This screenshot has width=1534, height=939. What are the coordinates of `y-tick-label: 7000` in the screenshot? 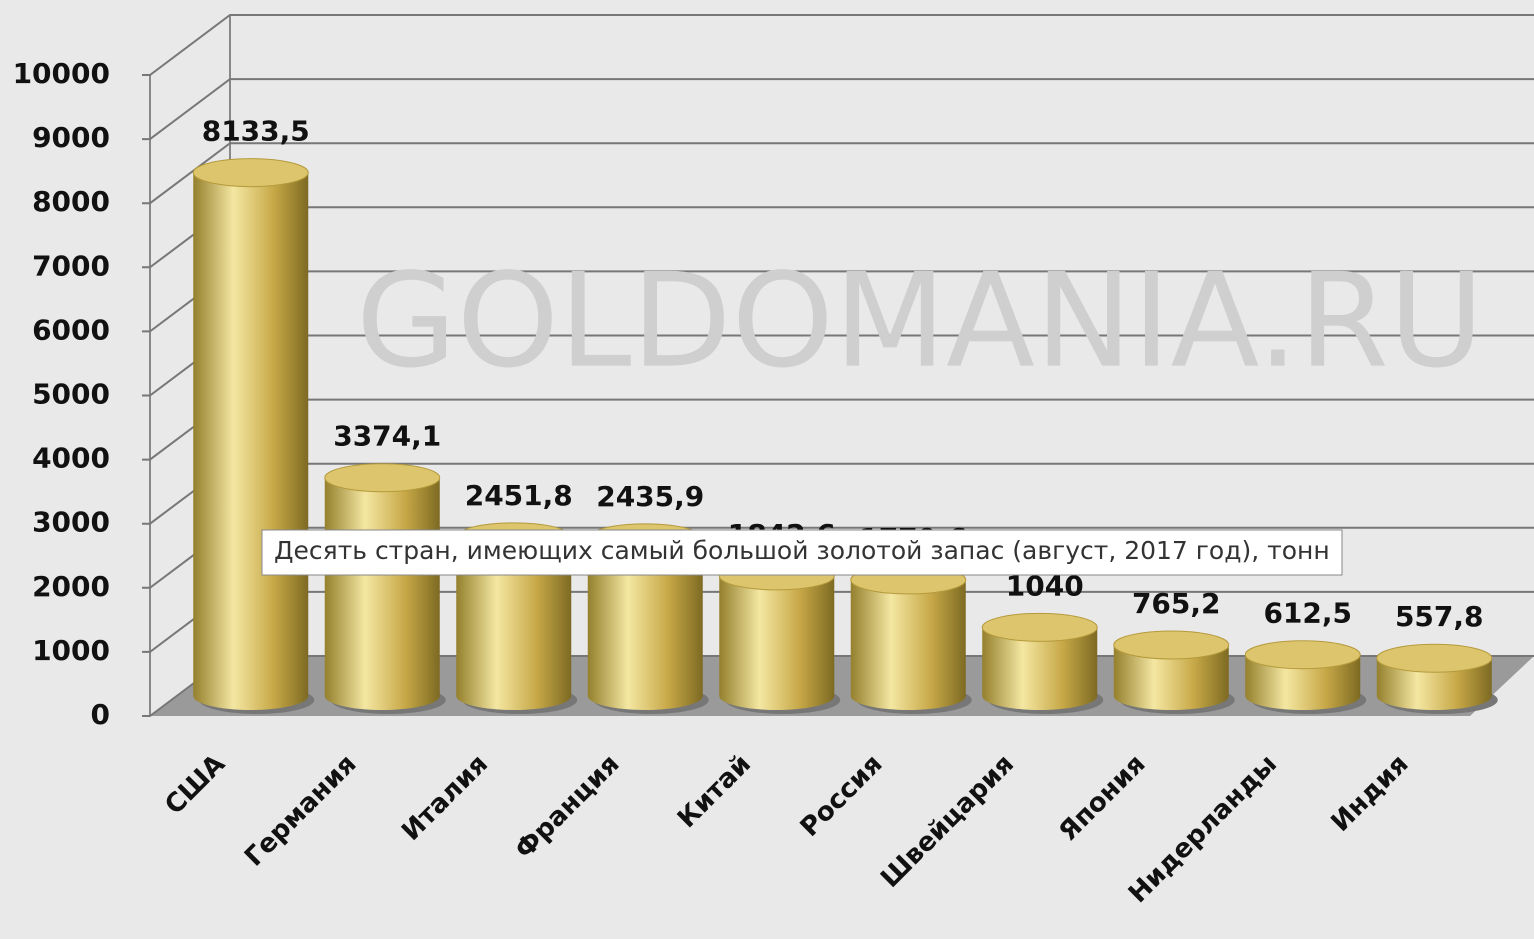 It's located at (71, 265).